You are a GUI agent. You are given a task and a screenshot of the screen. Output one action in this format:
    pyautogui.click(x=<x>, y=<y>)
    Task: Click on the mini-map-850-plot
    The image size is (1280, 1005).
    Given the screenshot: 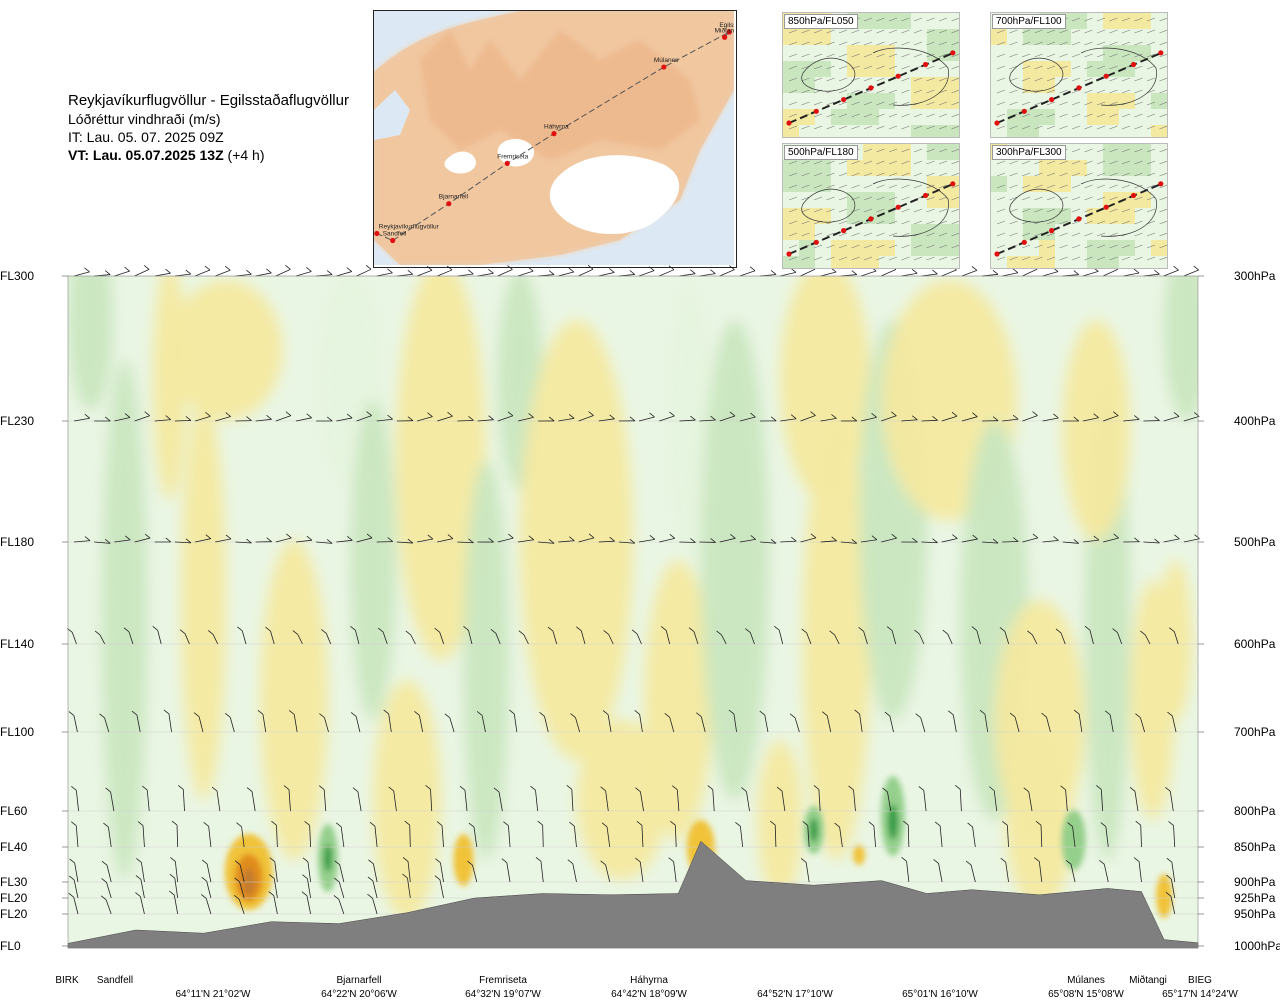 What is the action you would take?
    pyautogui.click(x=871, y=75)
    